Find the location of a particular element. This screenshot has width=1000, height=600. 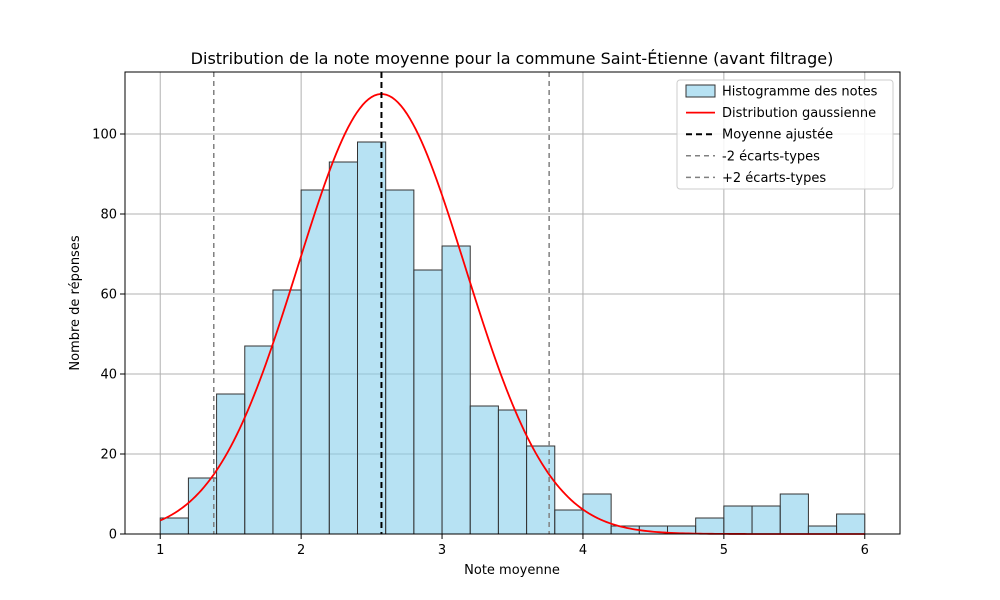

x-tick-label: 1 is located at coordinates (160, 550).